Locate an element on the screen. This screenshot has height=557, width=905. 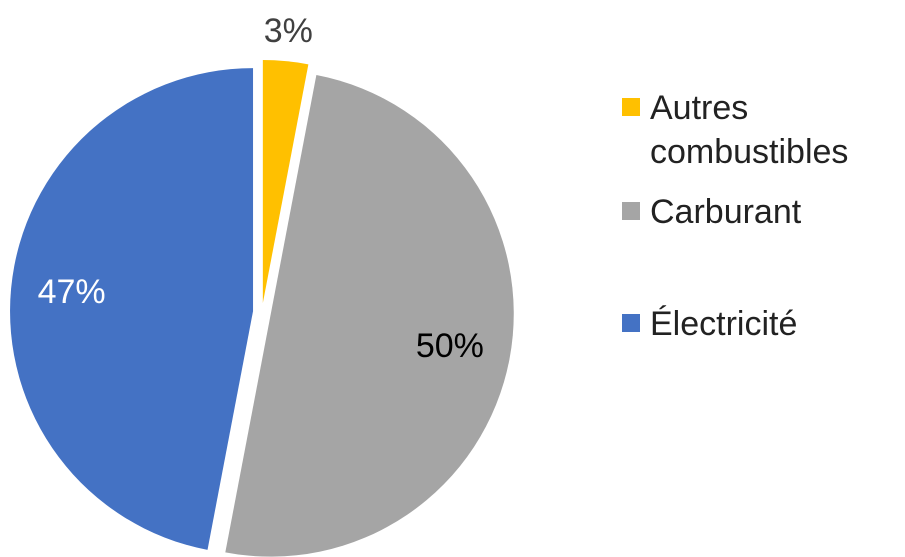
legend-label: Électricité is located at coordinates (724, 324).